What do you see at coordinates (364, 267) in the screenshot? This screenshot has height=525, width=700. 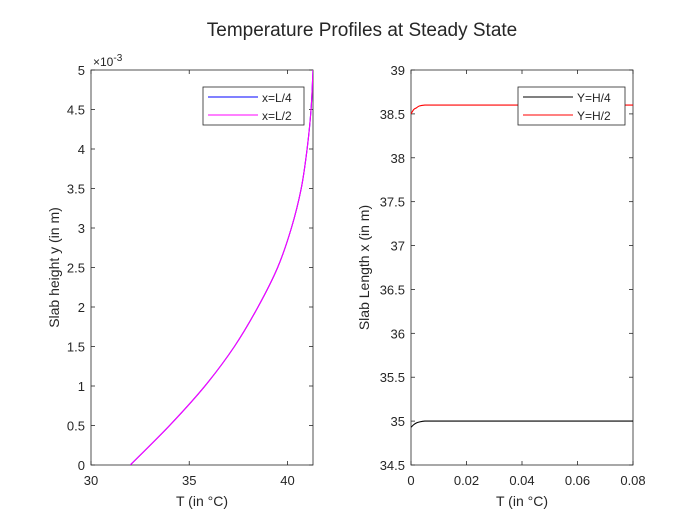 I see `y-axis-label: Slab Length x (in m)` at bounding box center [364, 267].